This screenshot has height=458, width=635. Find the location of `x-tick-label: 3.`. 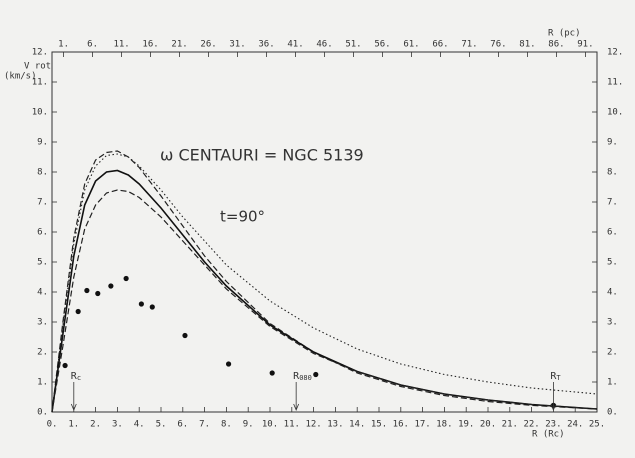

x-tick-label: 3. is located at coordinates (117, 425).